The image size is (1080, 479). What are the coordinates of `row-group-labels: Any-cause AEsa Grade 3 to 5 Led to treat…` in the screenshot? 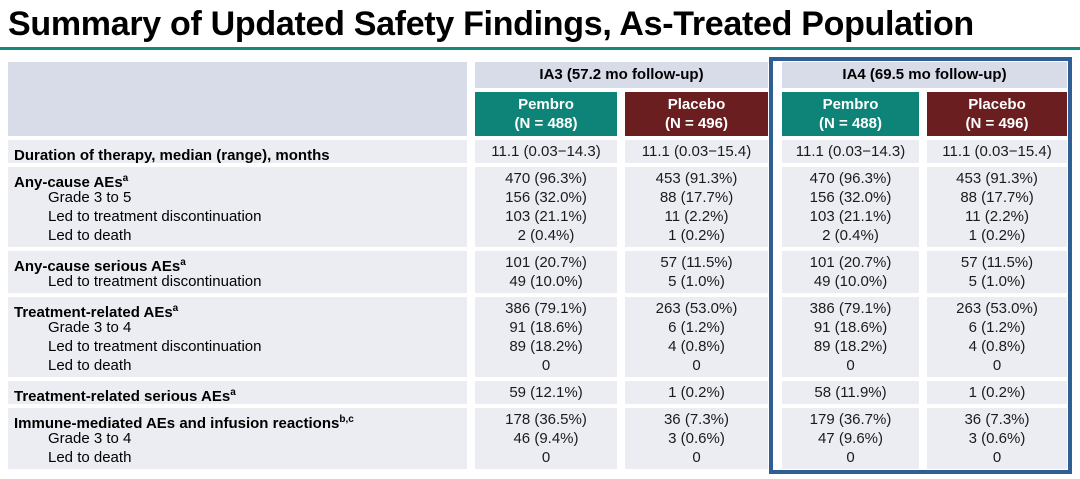 It's located at (237, 207).